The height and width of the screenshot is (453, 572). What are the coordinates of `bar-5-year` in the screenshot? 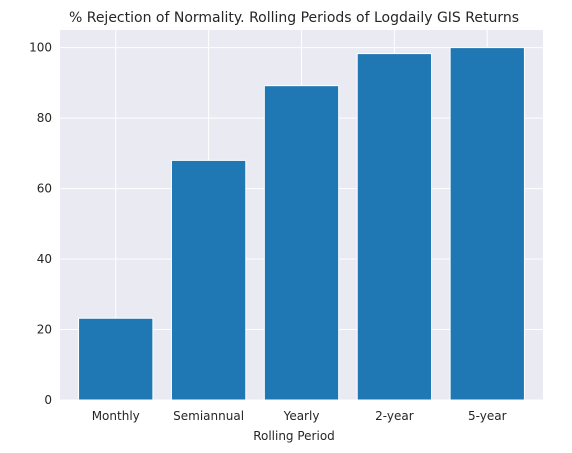 It's located at (487, 224).